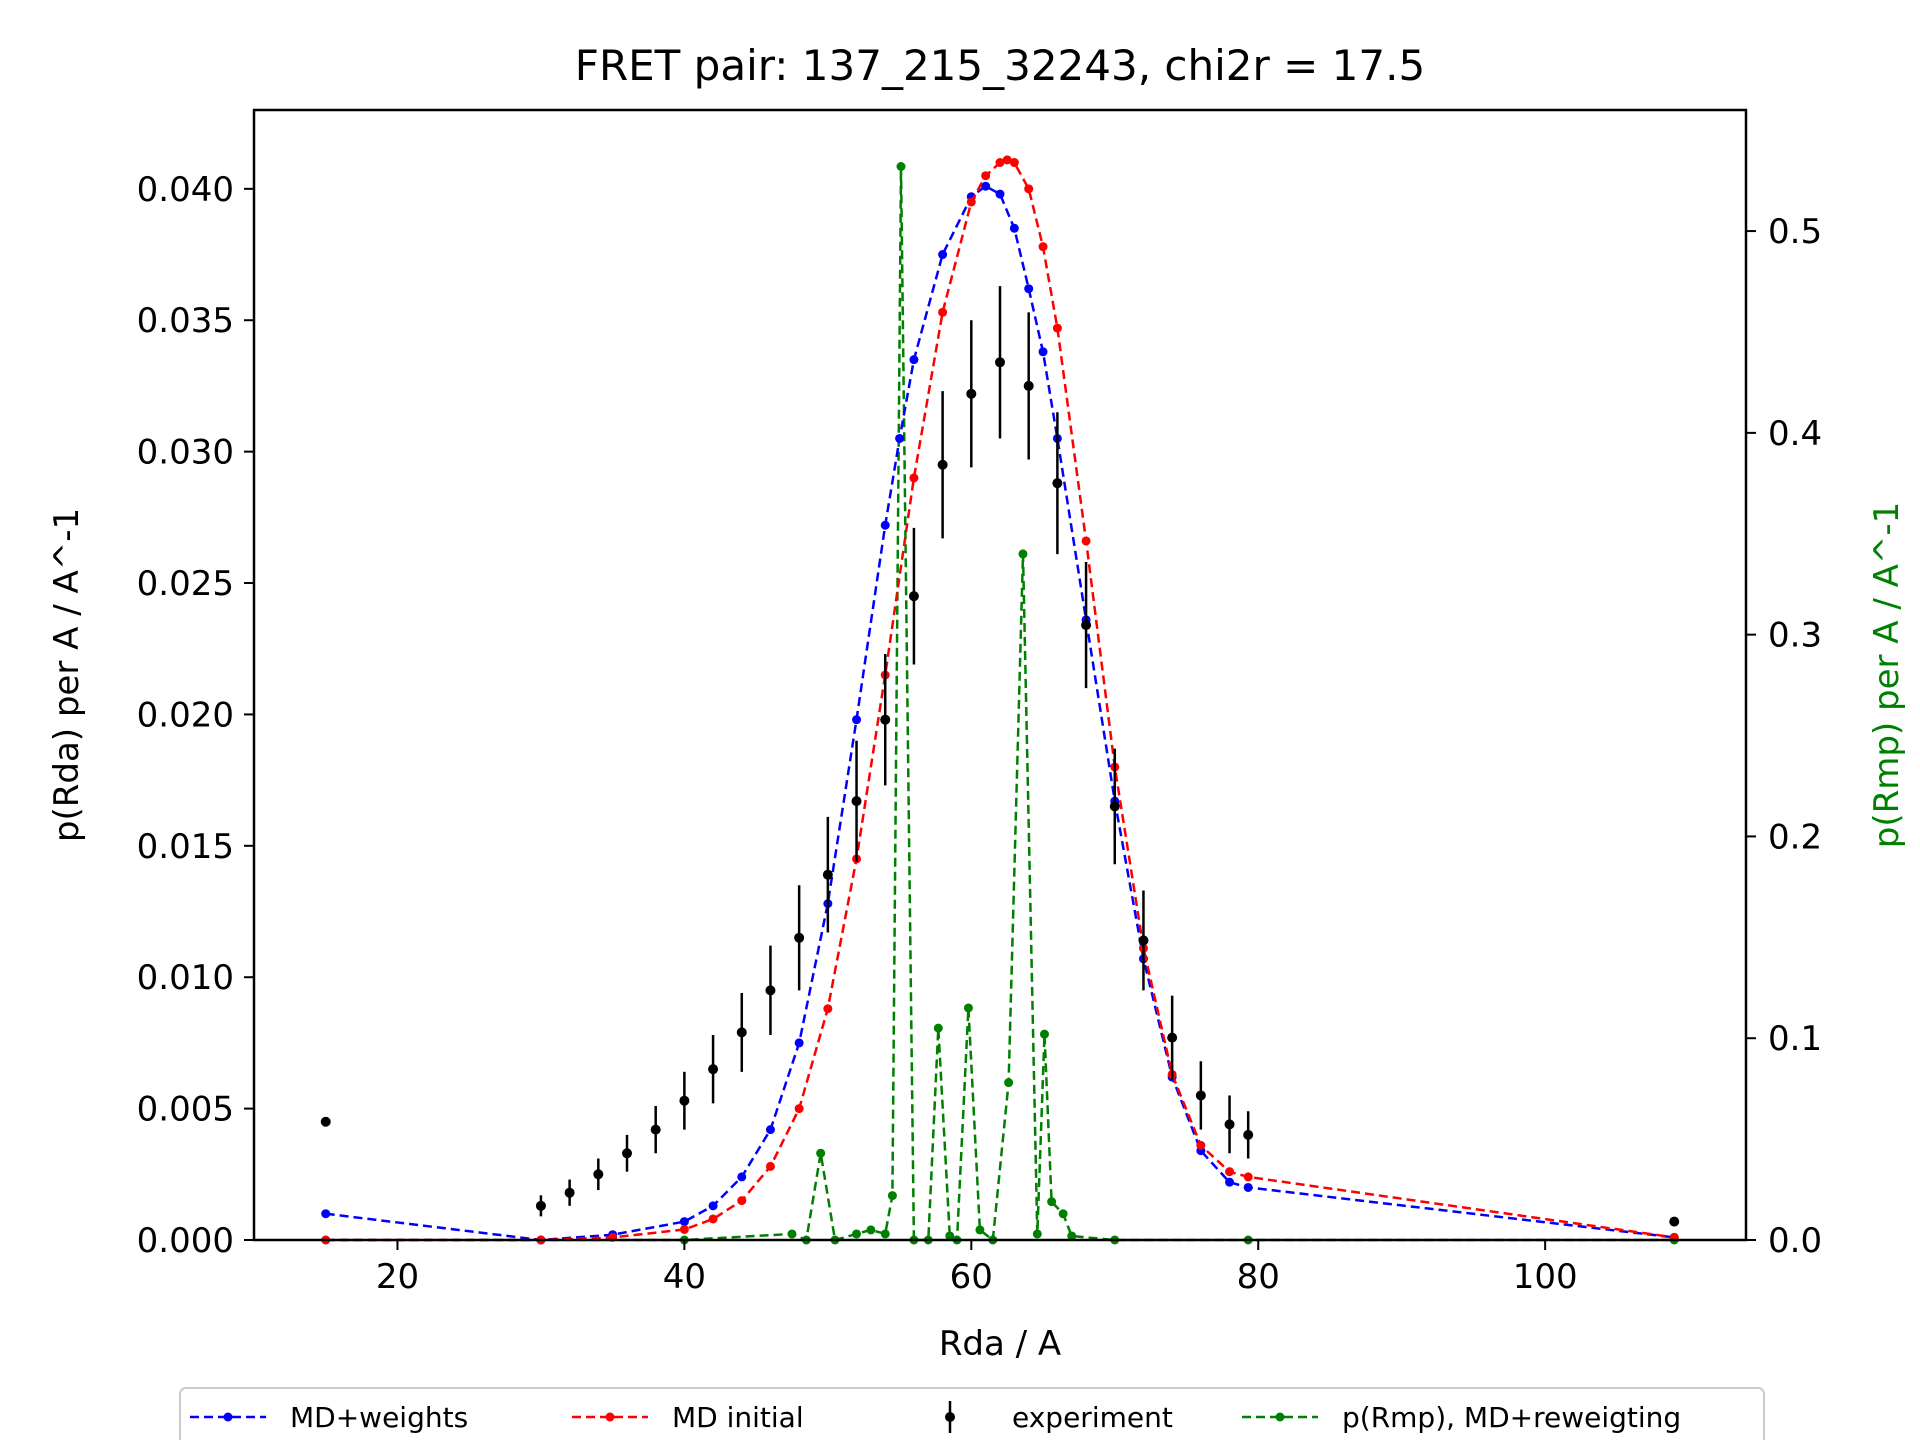 The height and width of the screenshot is (1440, 1920). Describe the element at coordinates (185, 1110) in the screenshot. I see `y-tick-label: 0.005` at that location.